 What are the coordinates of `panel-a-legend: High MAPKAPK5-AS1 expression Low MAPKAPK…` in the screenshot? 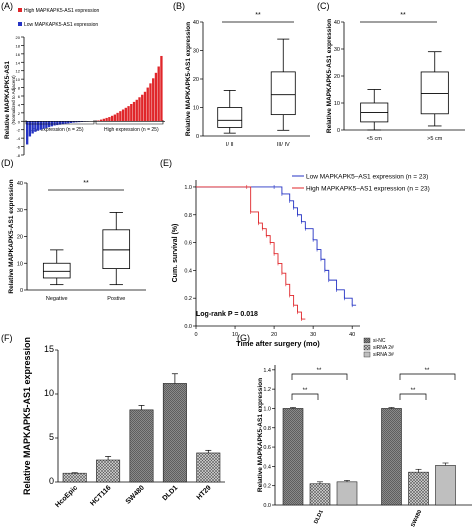 It's located at (59, 18).